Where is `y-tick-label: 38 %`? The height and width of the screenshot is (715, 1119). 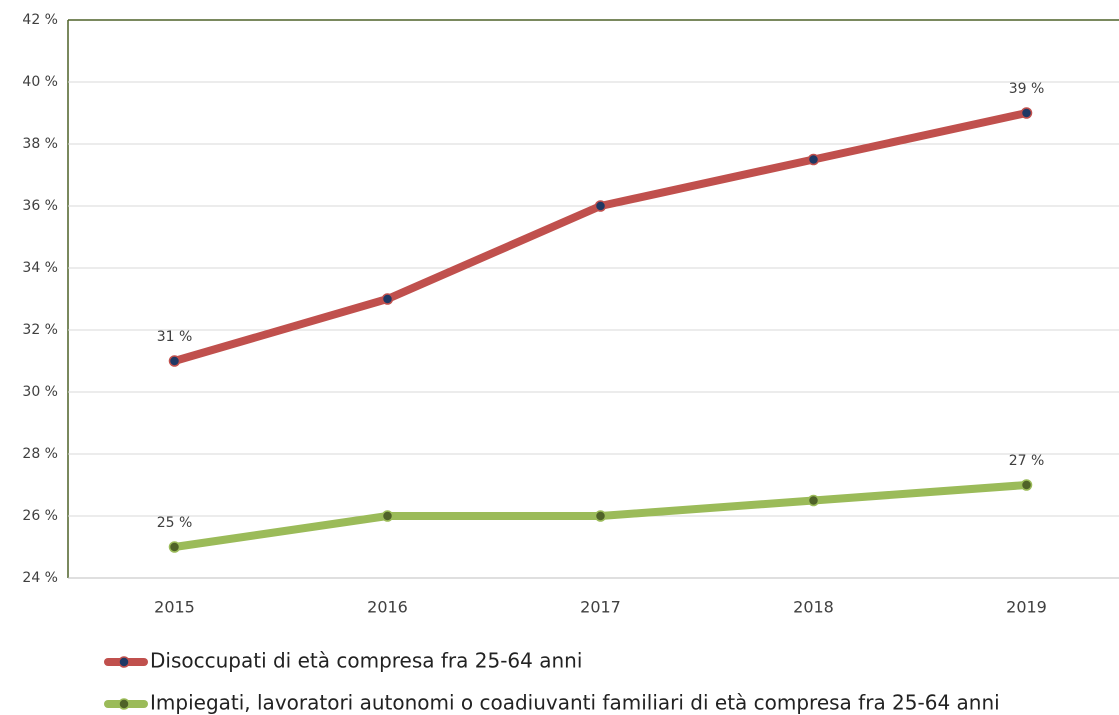 y-tick-label: 38 % is located at coordinates (40, 144).